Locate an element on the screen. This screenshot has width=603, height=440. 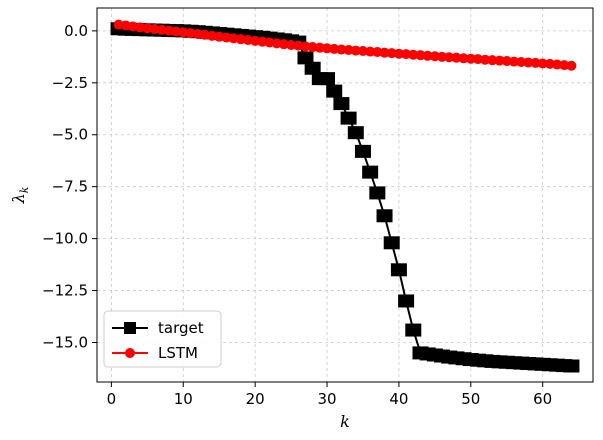
x-axis-ticks: 0 10 20 30 40 50 60 is located at coordinates (329, 395).